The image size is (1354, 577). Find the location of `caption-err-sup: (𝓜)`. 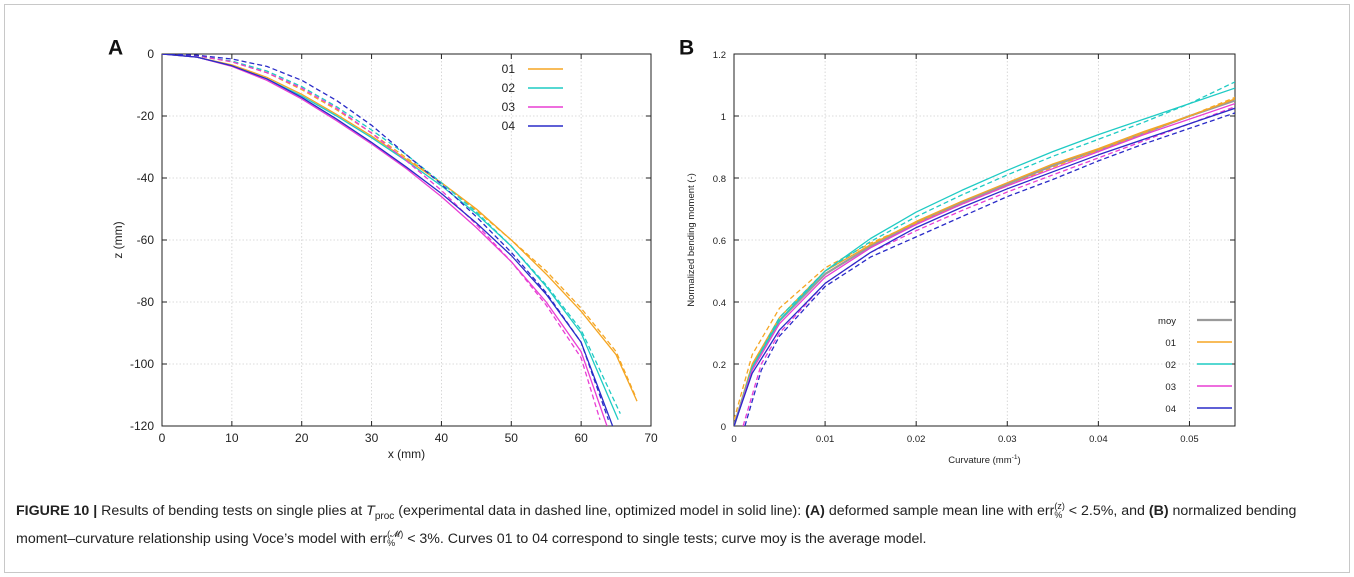

caption-err-sup: (𝓜) is located at coordinates (395, 534).